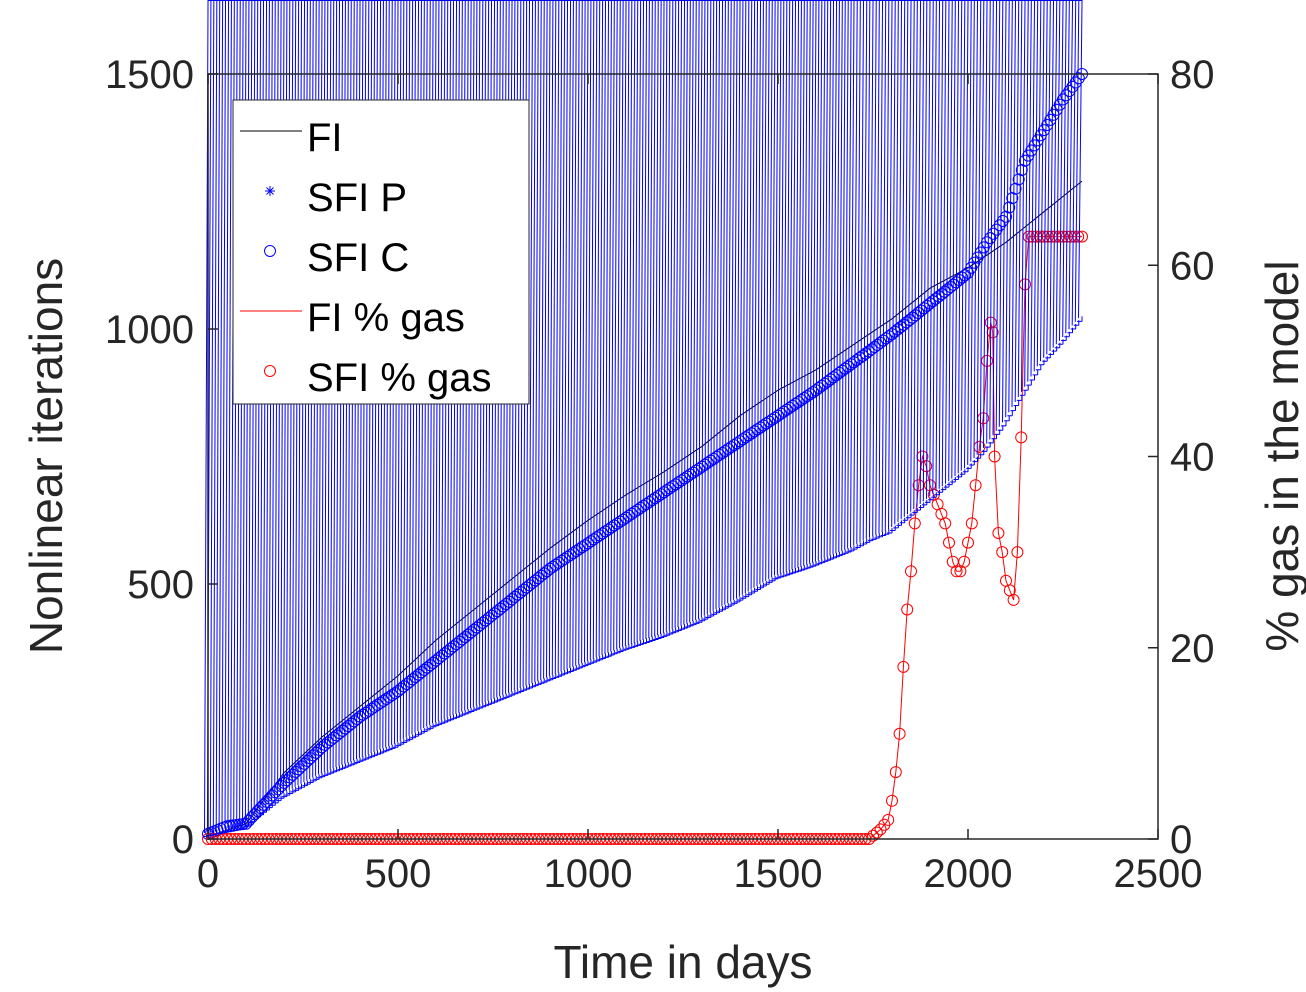  What do you see at coordinates (46, 456) in the screenshot?
I see `y-axis-title: Nonlinear iterations` at bounding box center [46, 456].